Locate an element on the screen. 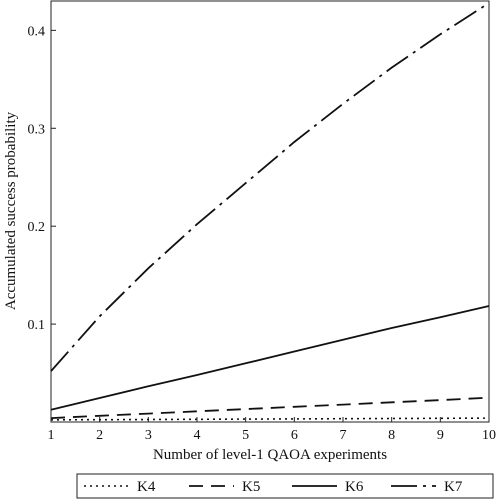 This screenshot has width=497, height=500. x-tick-label: 8 is located at coordinates (391, 435).